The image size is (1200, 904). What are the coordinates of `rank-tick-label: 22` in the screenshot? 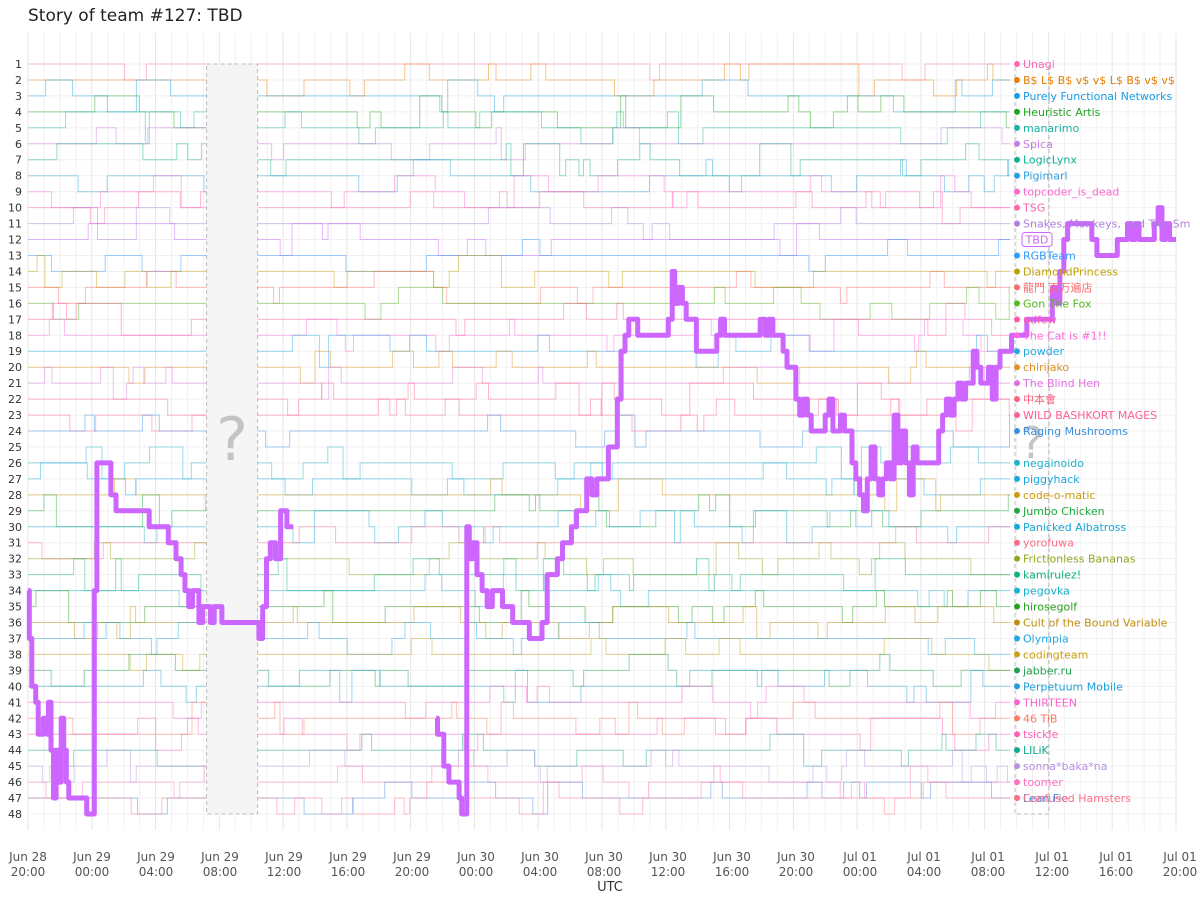 It's located at (15, 399).